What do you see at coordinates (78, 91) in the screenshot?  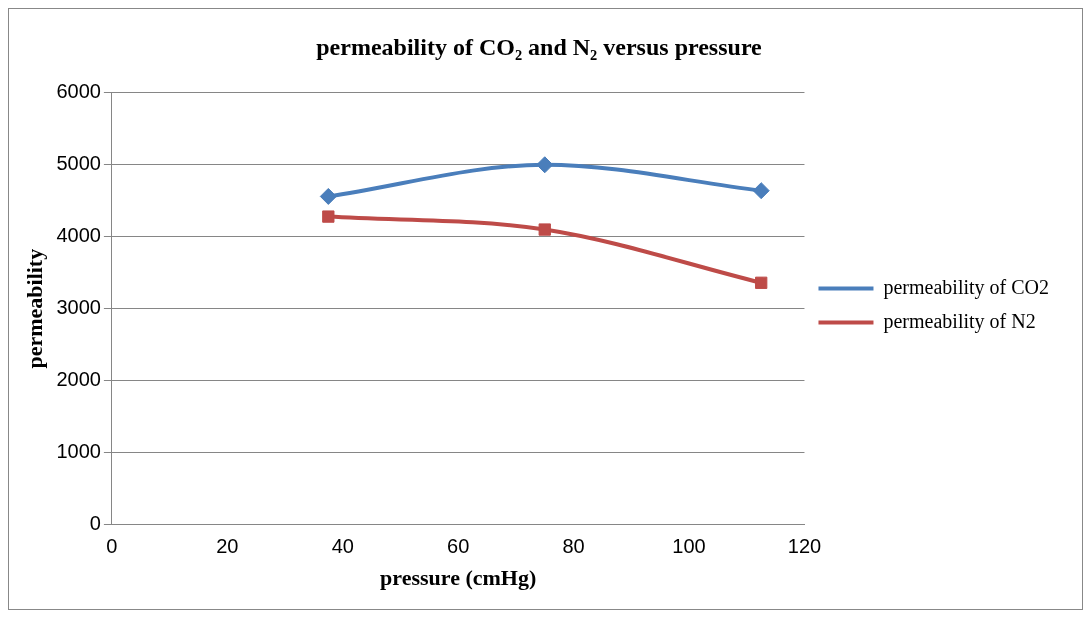 I see `y-tick-label: 6000` at bounding box center [78, 91].